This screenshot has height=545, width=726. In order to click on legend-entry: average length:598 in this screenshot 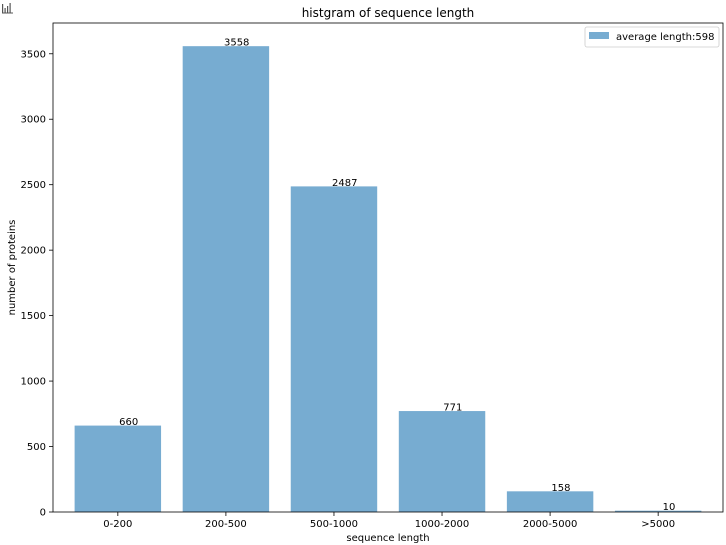, I will do `click(665, 37)`.